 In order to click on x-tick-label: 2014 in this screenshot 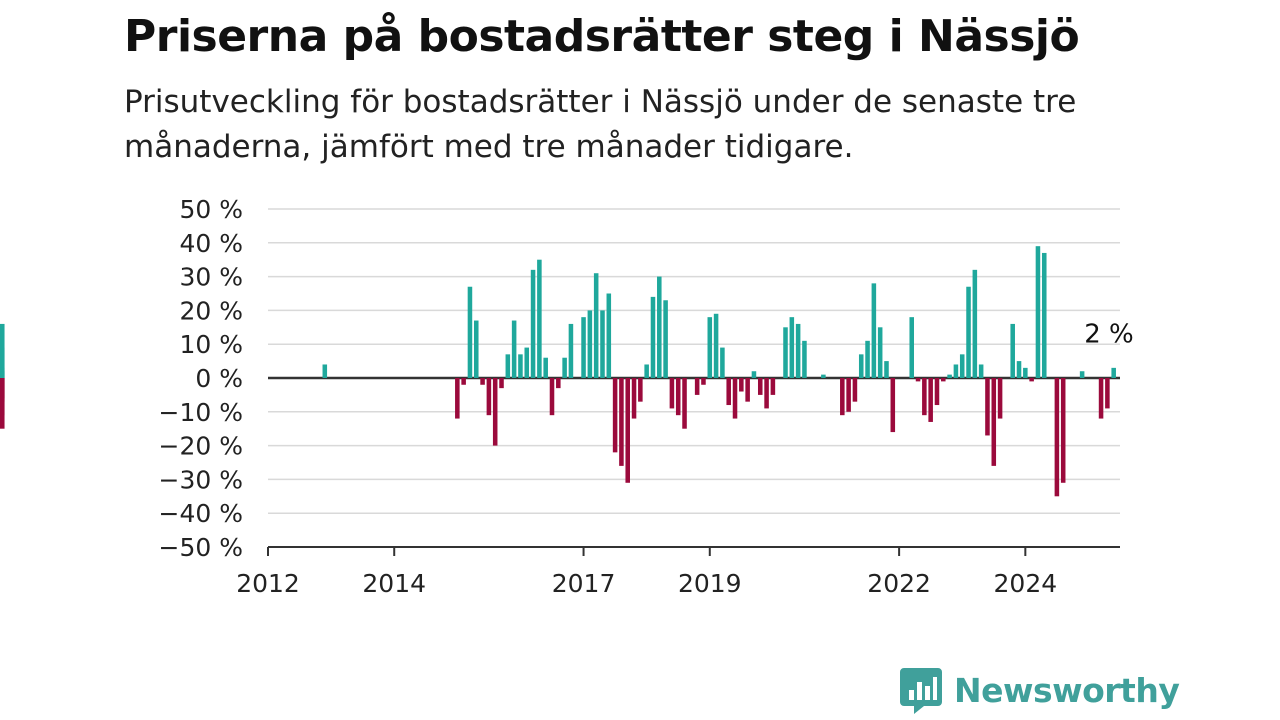, I will do `click(394, 583)`.